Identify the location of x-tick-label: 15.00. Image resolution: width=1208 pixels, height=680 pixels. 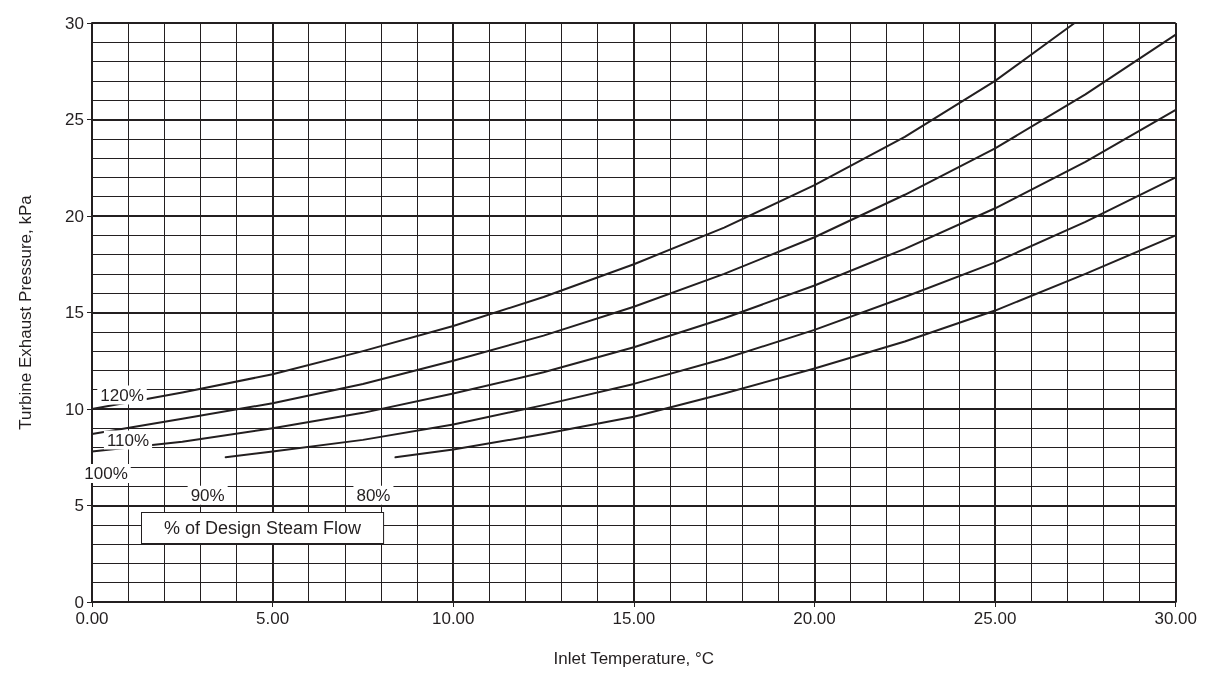
(634, 618).